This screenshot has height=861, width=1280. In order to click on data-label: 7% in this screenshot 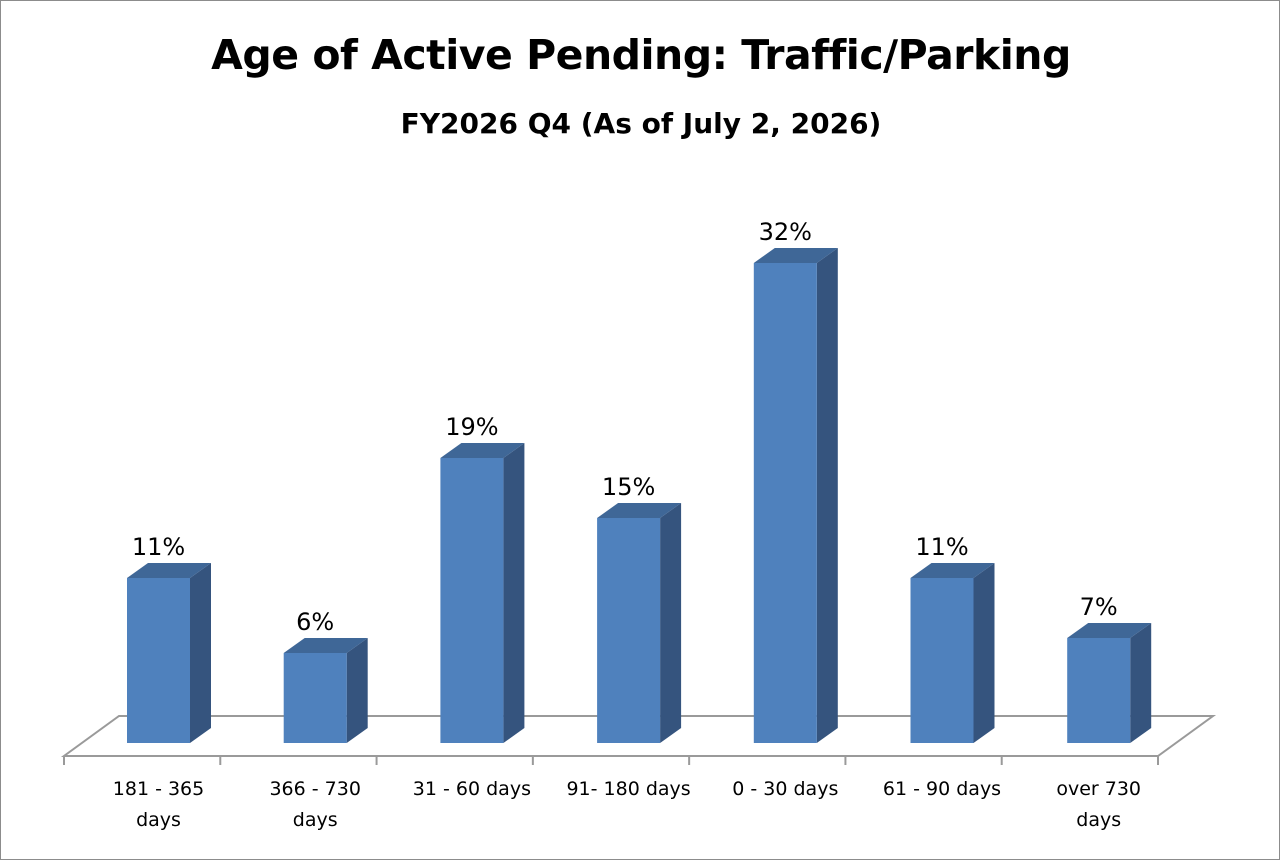, I will do `click(1099, 607)`.